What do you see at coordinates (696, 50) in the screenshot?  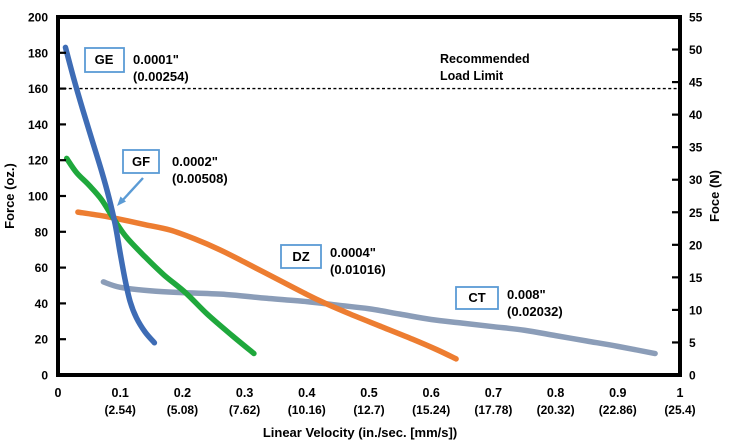 I see `y-right-tick-label: 50` at bounding box center [696, 50].